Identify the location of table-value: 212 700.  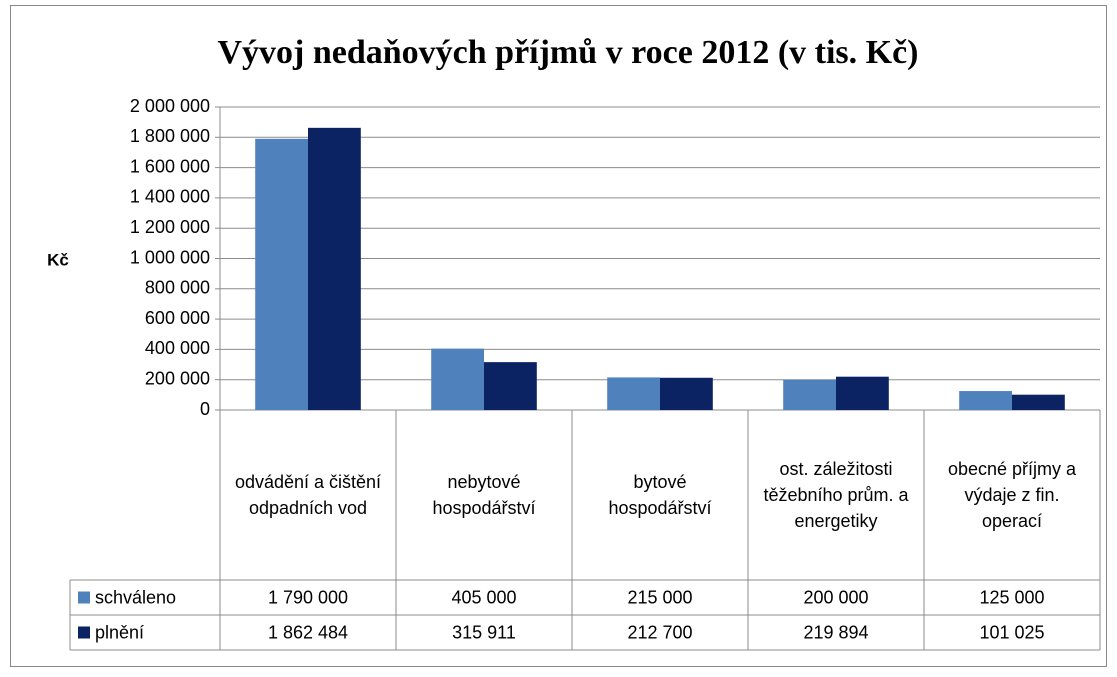
(659, 632).